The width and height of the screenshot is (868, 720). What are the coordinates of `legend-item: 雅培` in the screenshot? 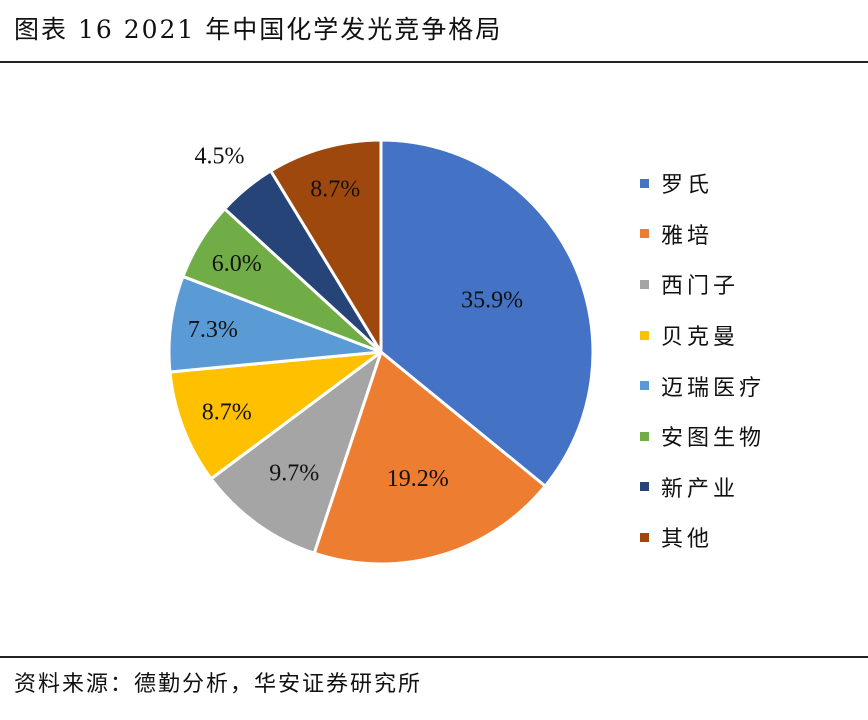 It's located at (702, 234).